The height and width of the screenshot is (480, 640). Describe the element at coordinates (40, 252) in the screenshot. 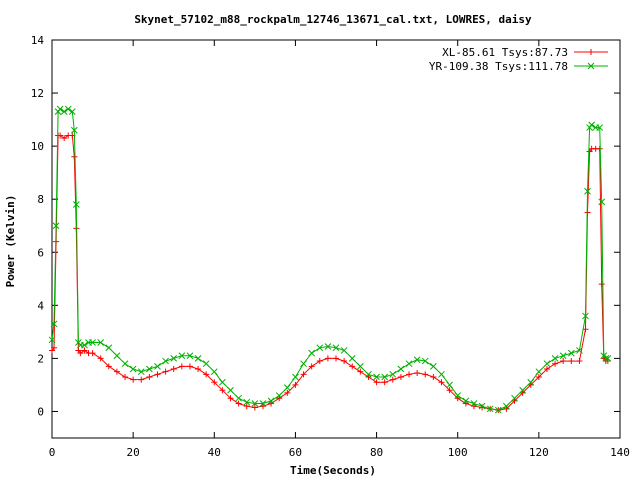

I see `y-tick-label: 6` at that location.